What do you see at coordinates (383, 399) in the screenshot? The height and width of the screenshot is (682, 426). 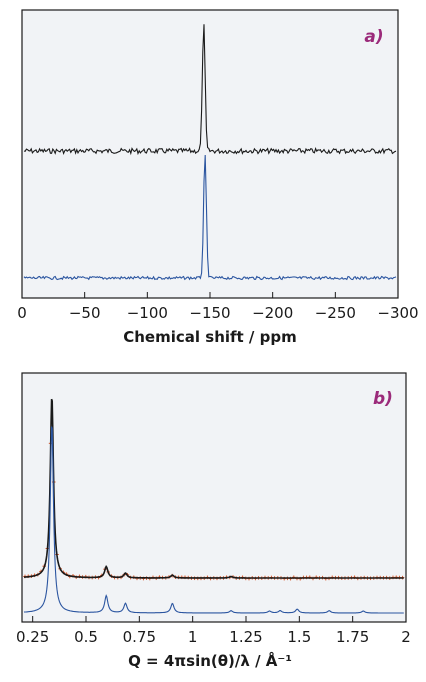 I see `panel-b-label: b)` at bounding box center [383, 399].